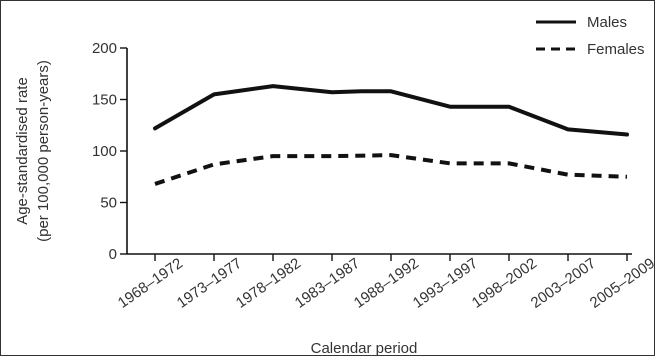 The width and height of the screenshot is (657, 359). Describe the element at coordinates (22, 151) in the screenshot. I see `y-axis-title-line-1: Age-standardised rate` at that location.